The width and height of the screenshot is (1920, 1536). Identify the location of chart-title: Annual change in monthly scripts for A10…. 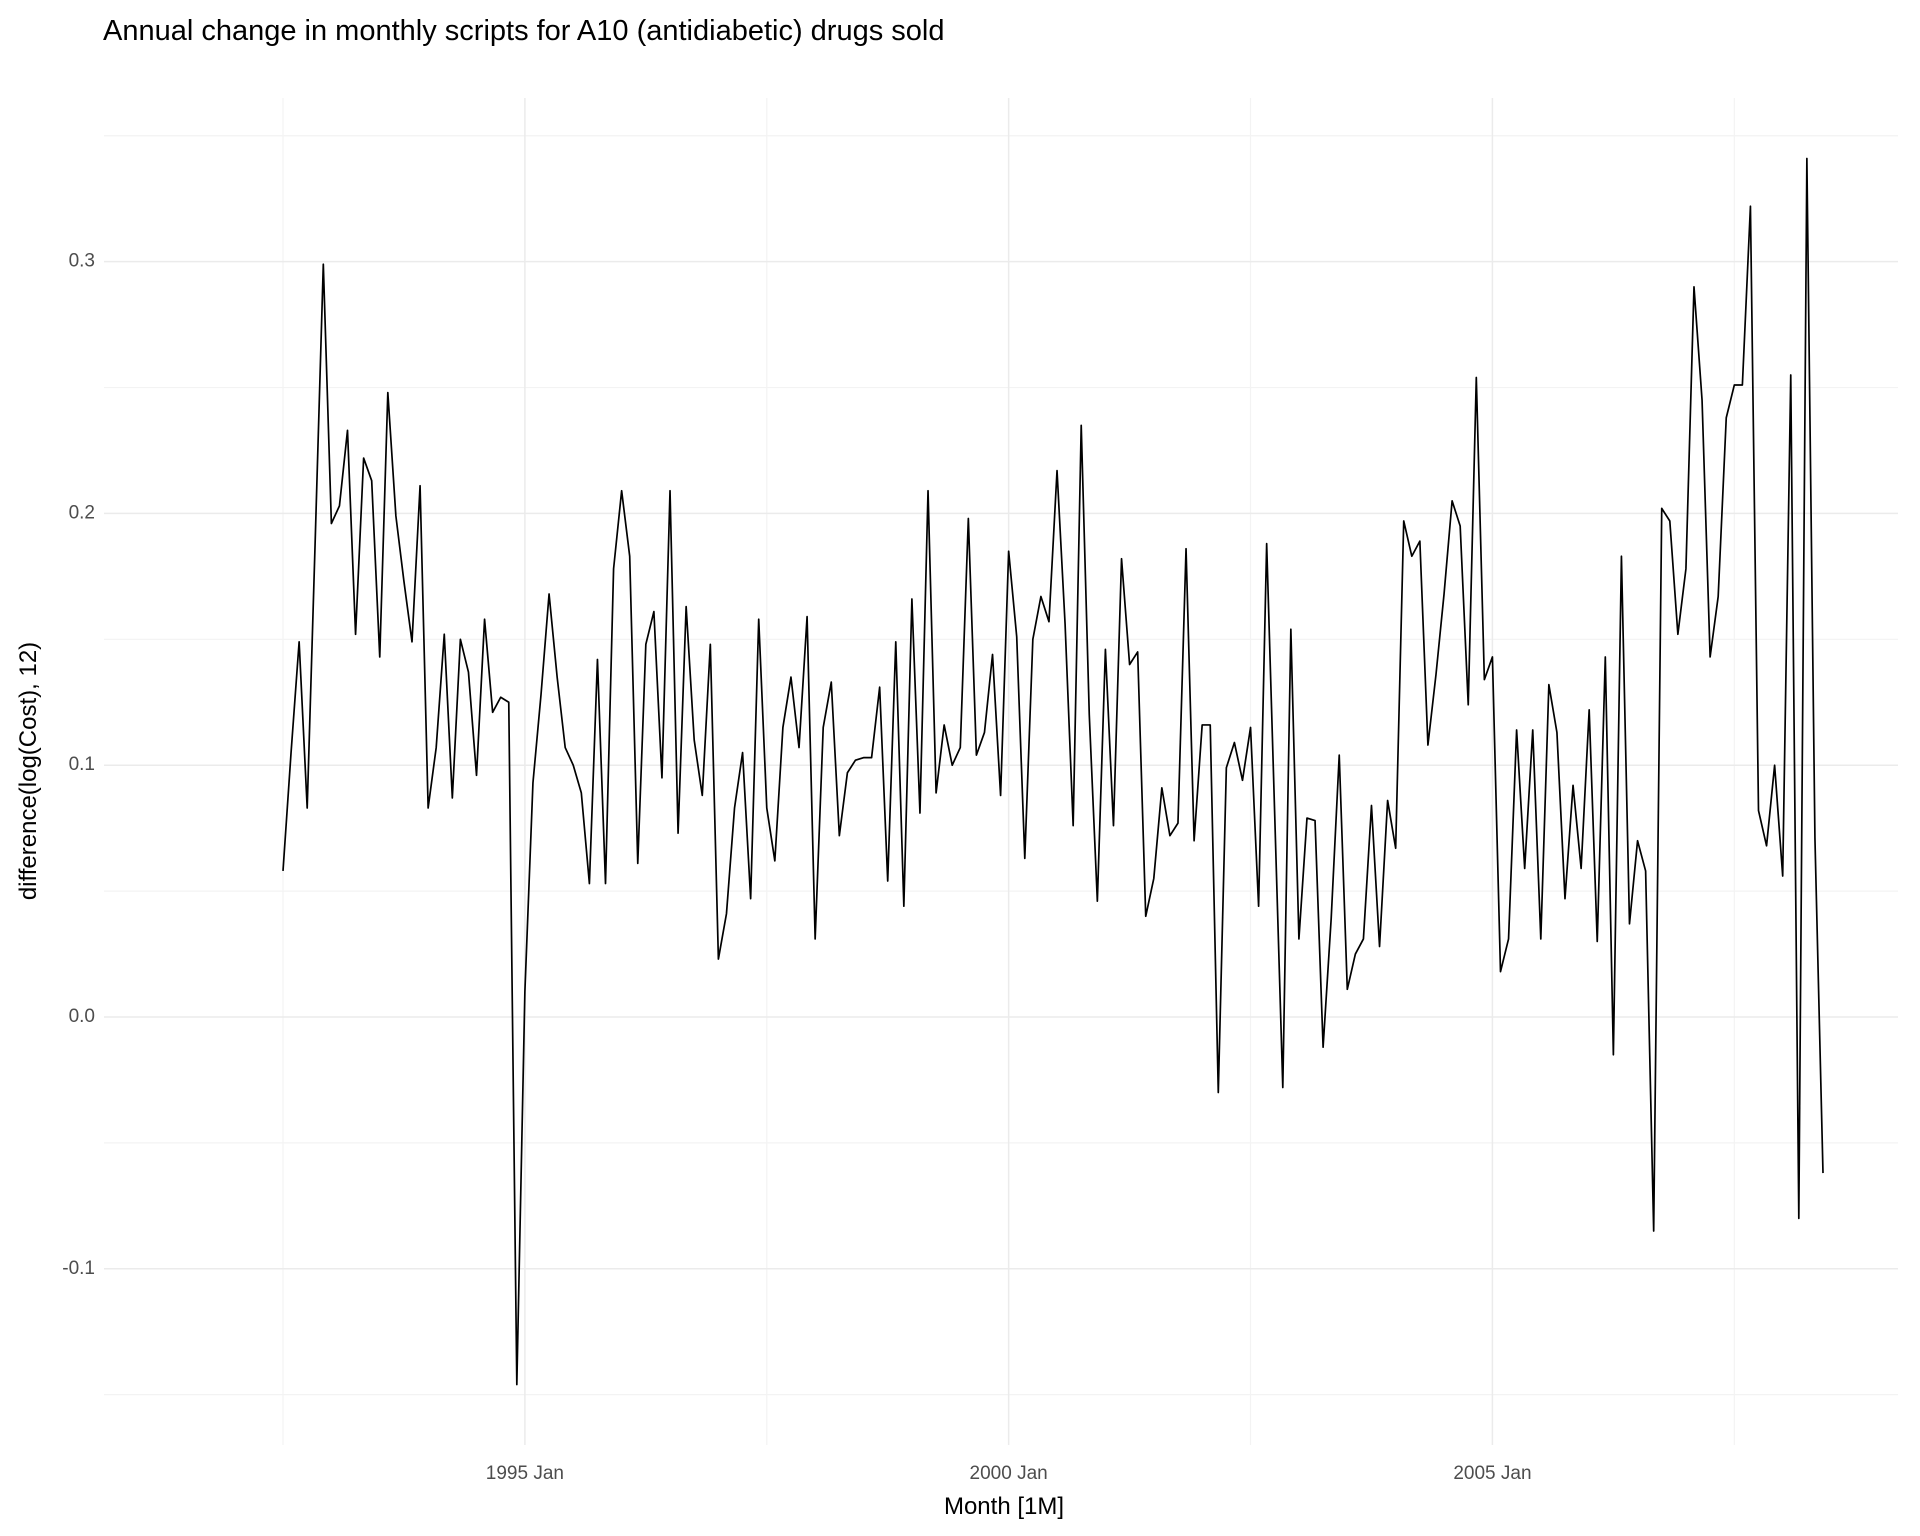
(523, 31).